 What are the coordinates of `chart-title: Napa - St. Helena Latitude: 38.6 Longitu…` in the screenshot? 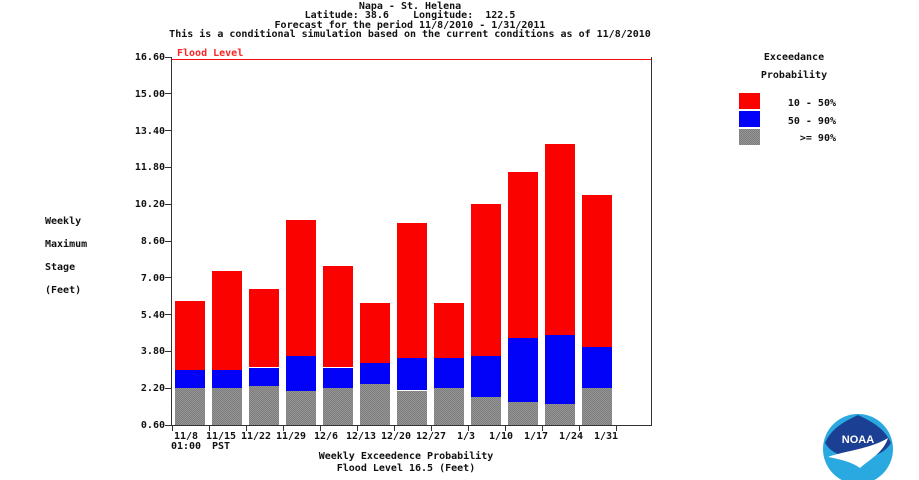 It's located at (410, 20).